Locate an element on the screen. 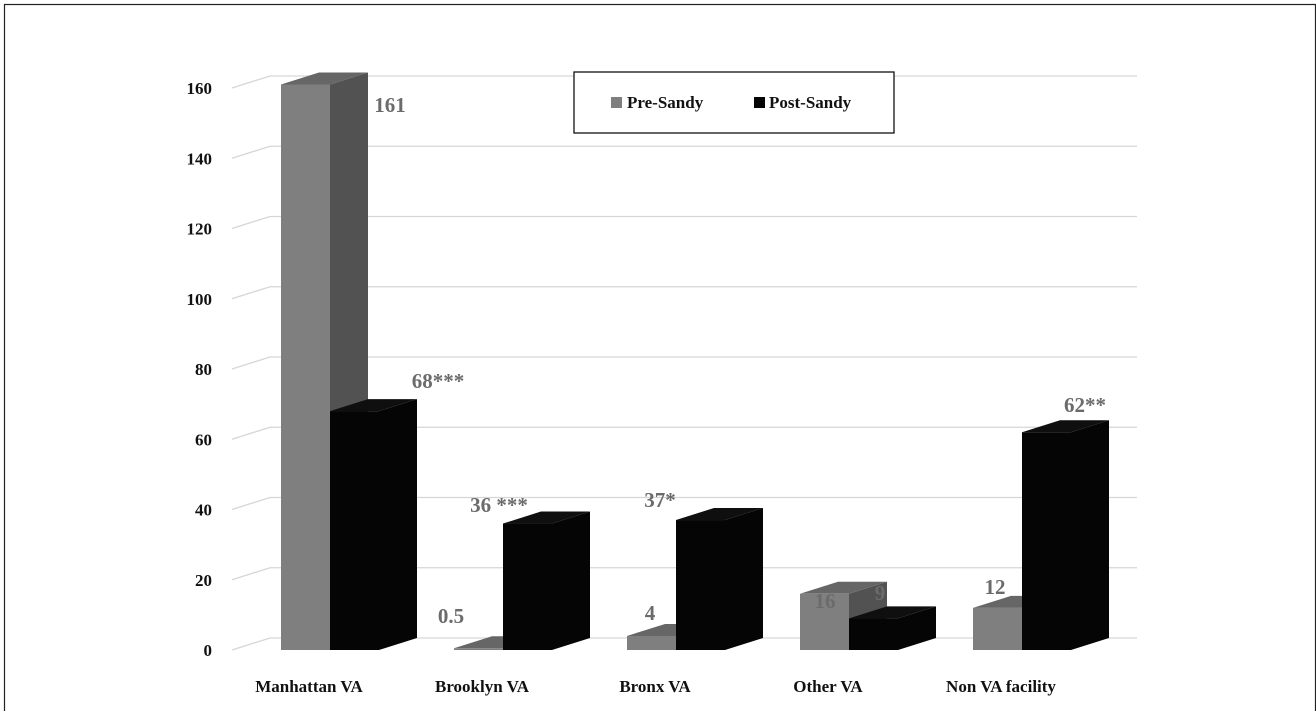 The image size is (1316, 711). x-category-label: Non VA facility is located at coordinates (1001, 686).